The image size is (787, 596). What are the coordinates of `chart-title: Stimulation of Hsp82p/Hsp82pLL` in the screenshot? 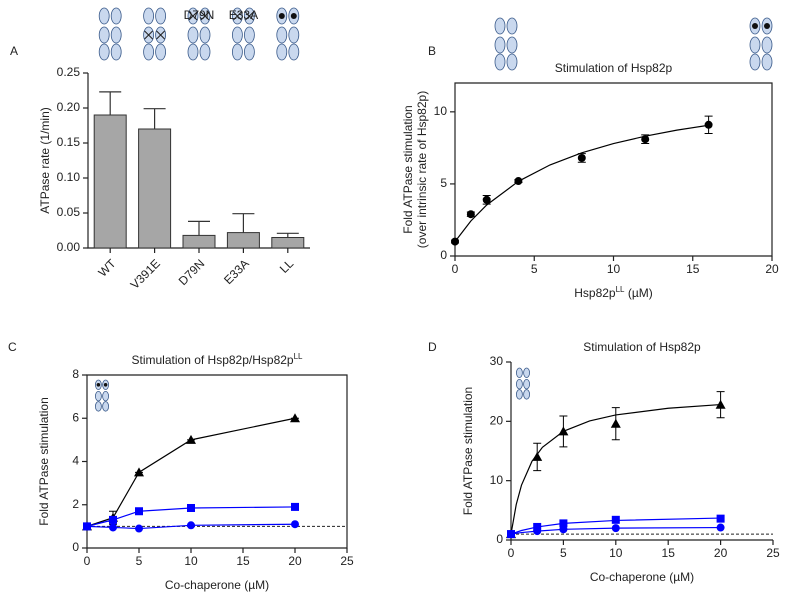 It's located at (218, 360).